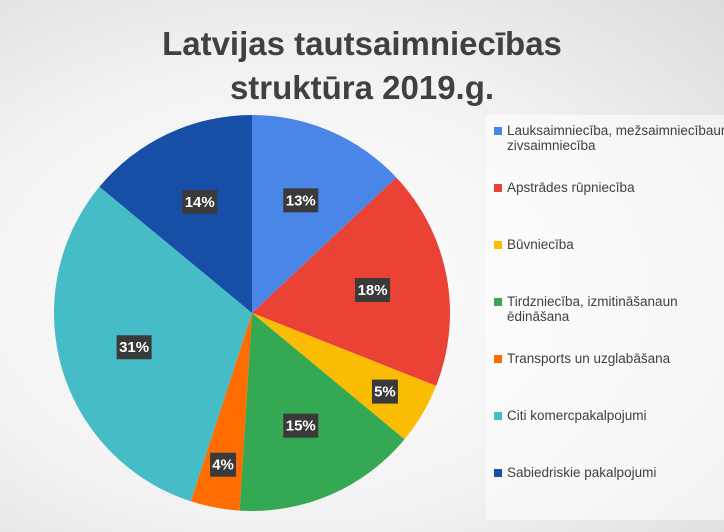 The width and height of the screenshot is (724, 532). I want to click on legend-entry: Sabiedriskie pakalpojumi, so click(609, 472).